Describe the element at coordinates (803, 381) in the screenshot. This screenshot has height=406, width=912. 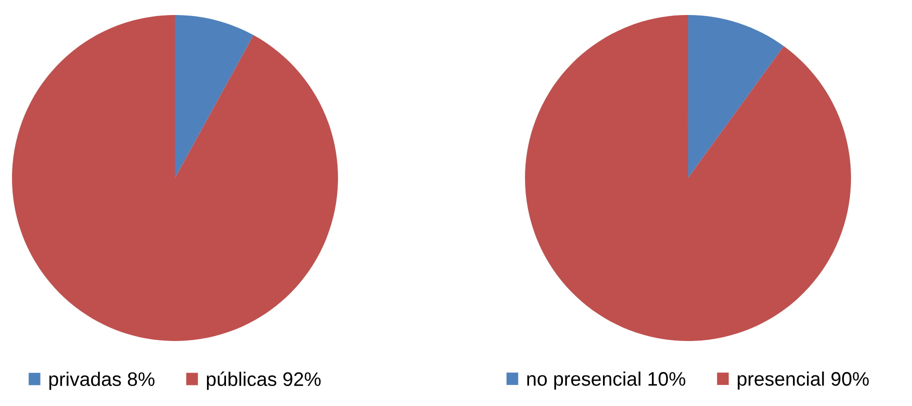
I see `legend-label: presencial 90%` at that location.